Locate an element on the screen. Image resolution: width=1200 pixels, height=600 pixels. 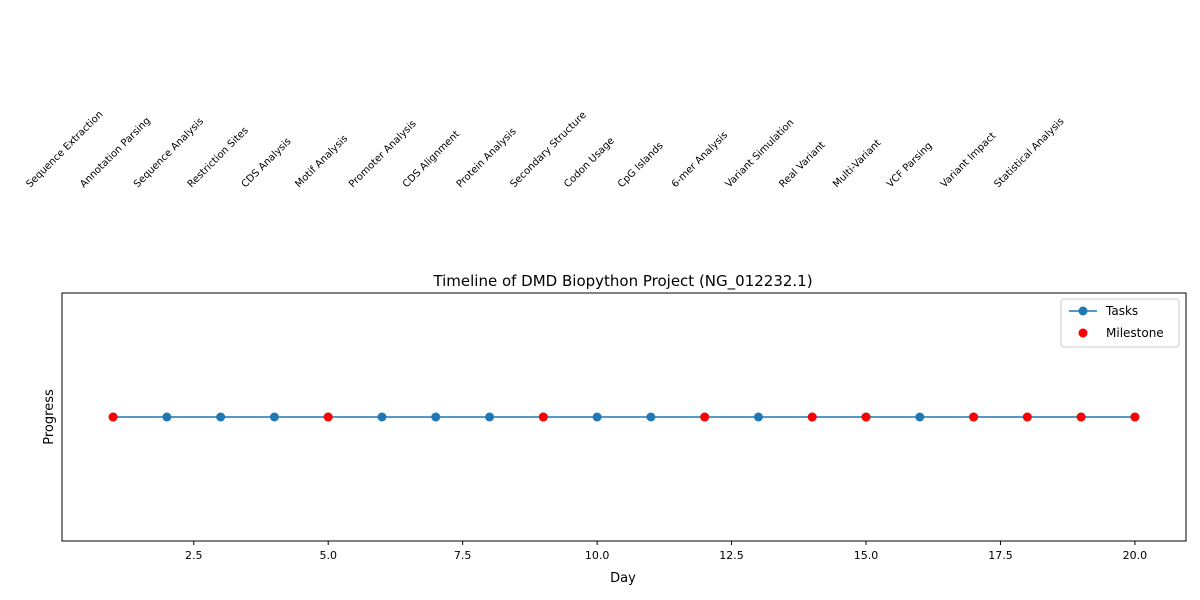
task-annotation: VCF Parsing is located at coordinates (910, 165).